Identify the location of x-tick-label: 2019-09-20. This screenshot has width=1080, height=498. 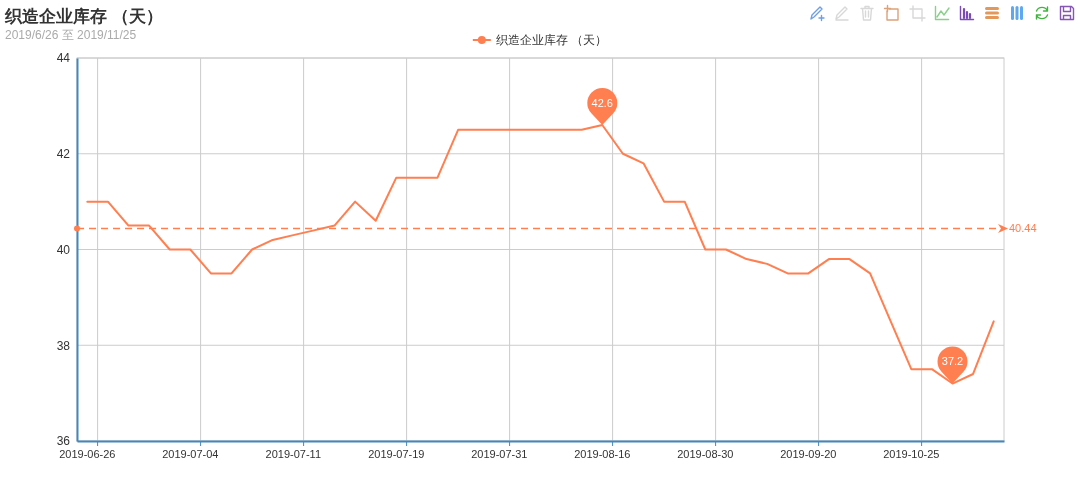
(808, 453).